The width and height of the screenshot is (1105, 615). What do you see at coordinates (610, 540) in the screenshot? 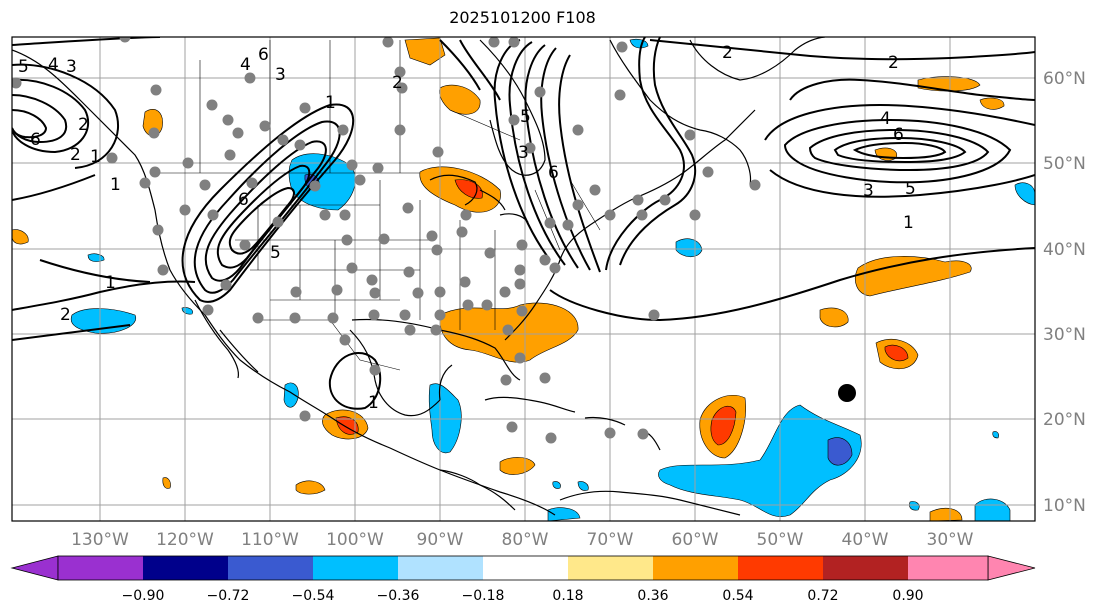
I see `lon-label: 70°W` at bounding box center [610, 540].